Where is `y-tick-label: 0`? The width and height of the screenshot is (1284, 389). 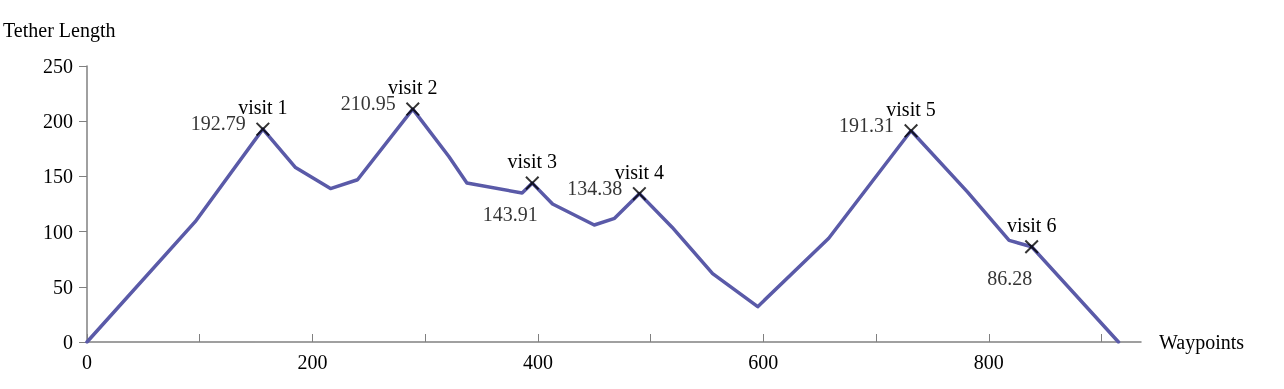 y-tick-label: 0 is located at coordinates (68, 342).